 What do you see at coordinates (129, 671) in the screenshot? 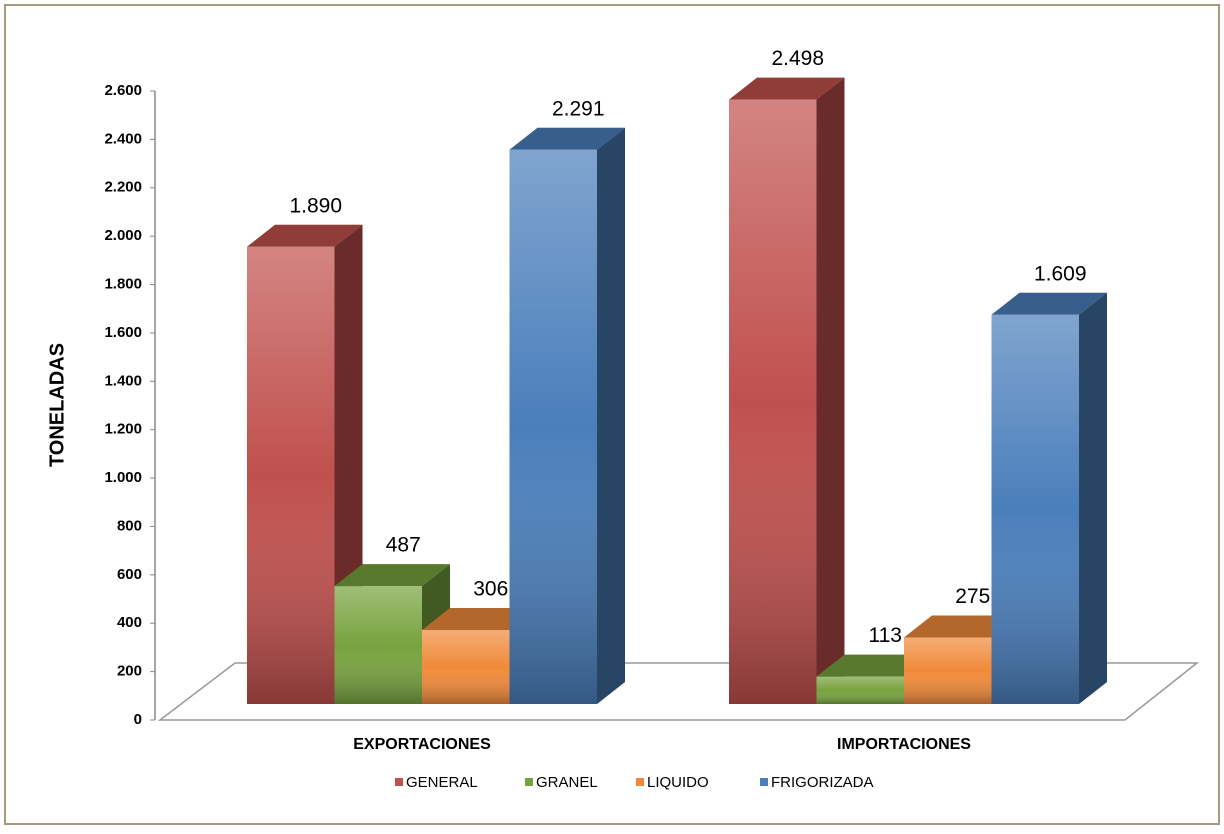
I see `y-tick-label: 200` at bounding box center [129, 671].